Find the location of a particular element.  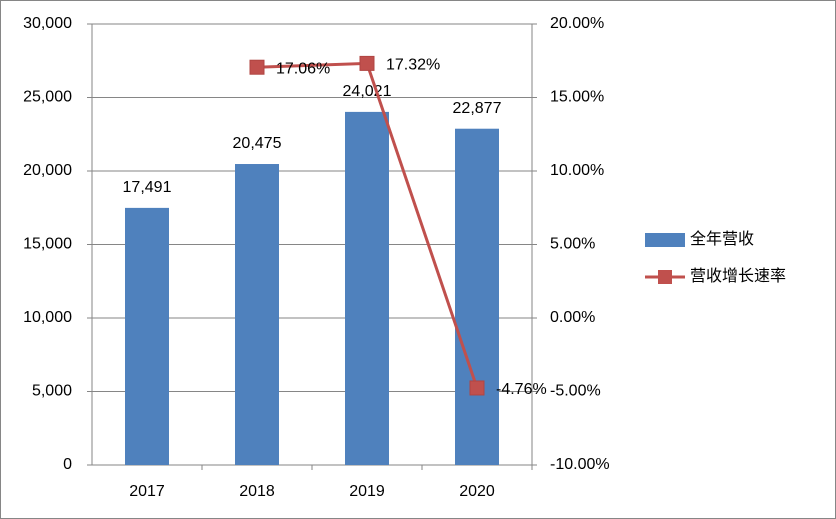

x-tick-label: 2017 is located at coordinates (147, 491).